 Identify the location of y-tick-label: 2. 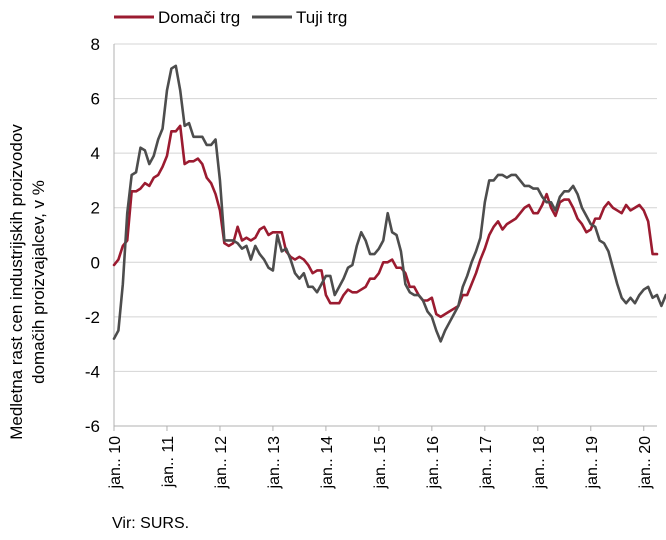
(95, 208).